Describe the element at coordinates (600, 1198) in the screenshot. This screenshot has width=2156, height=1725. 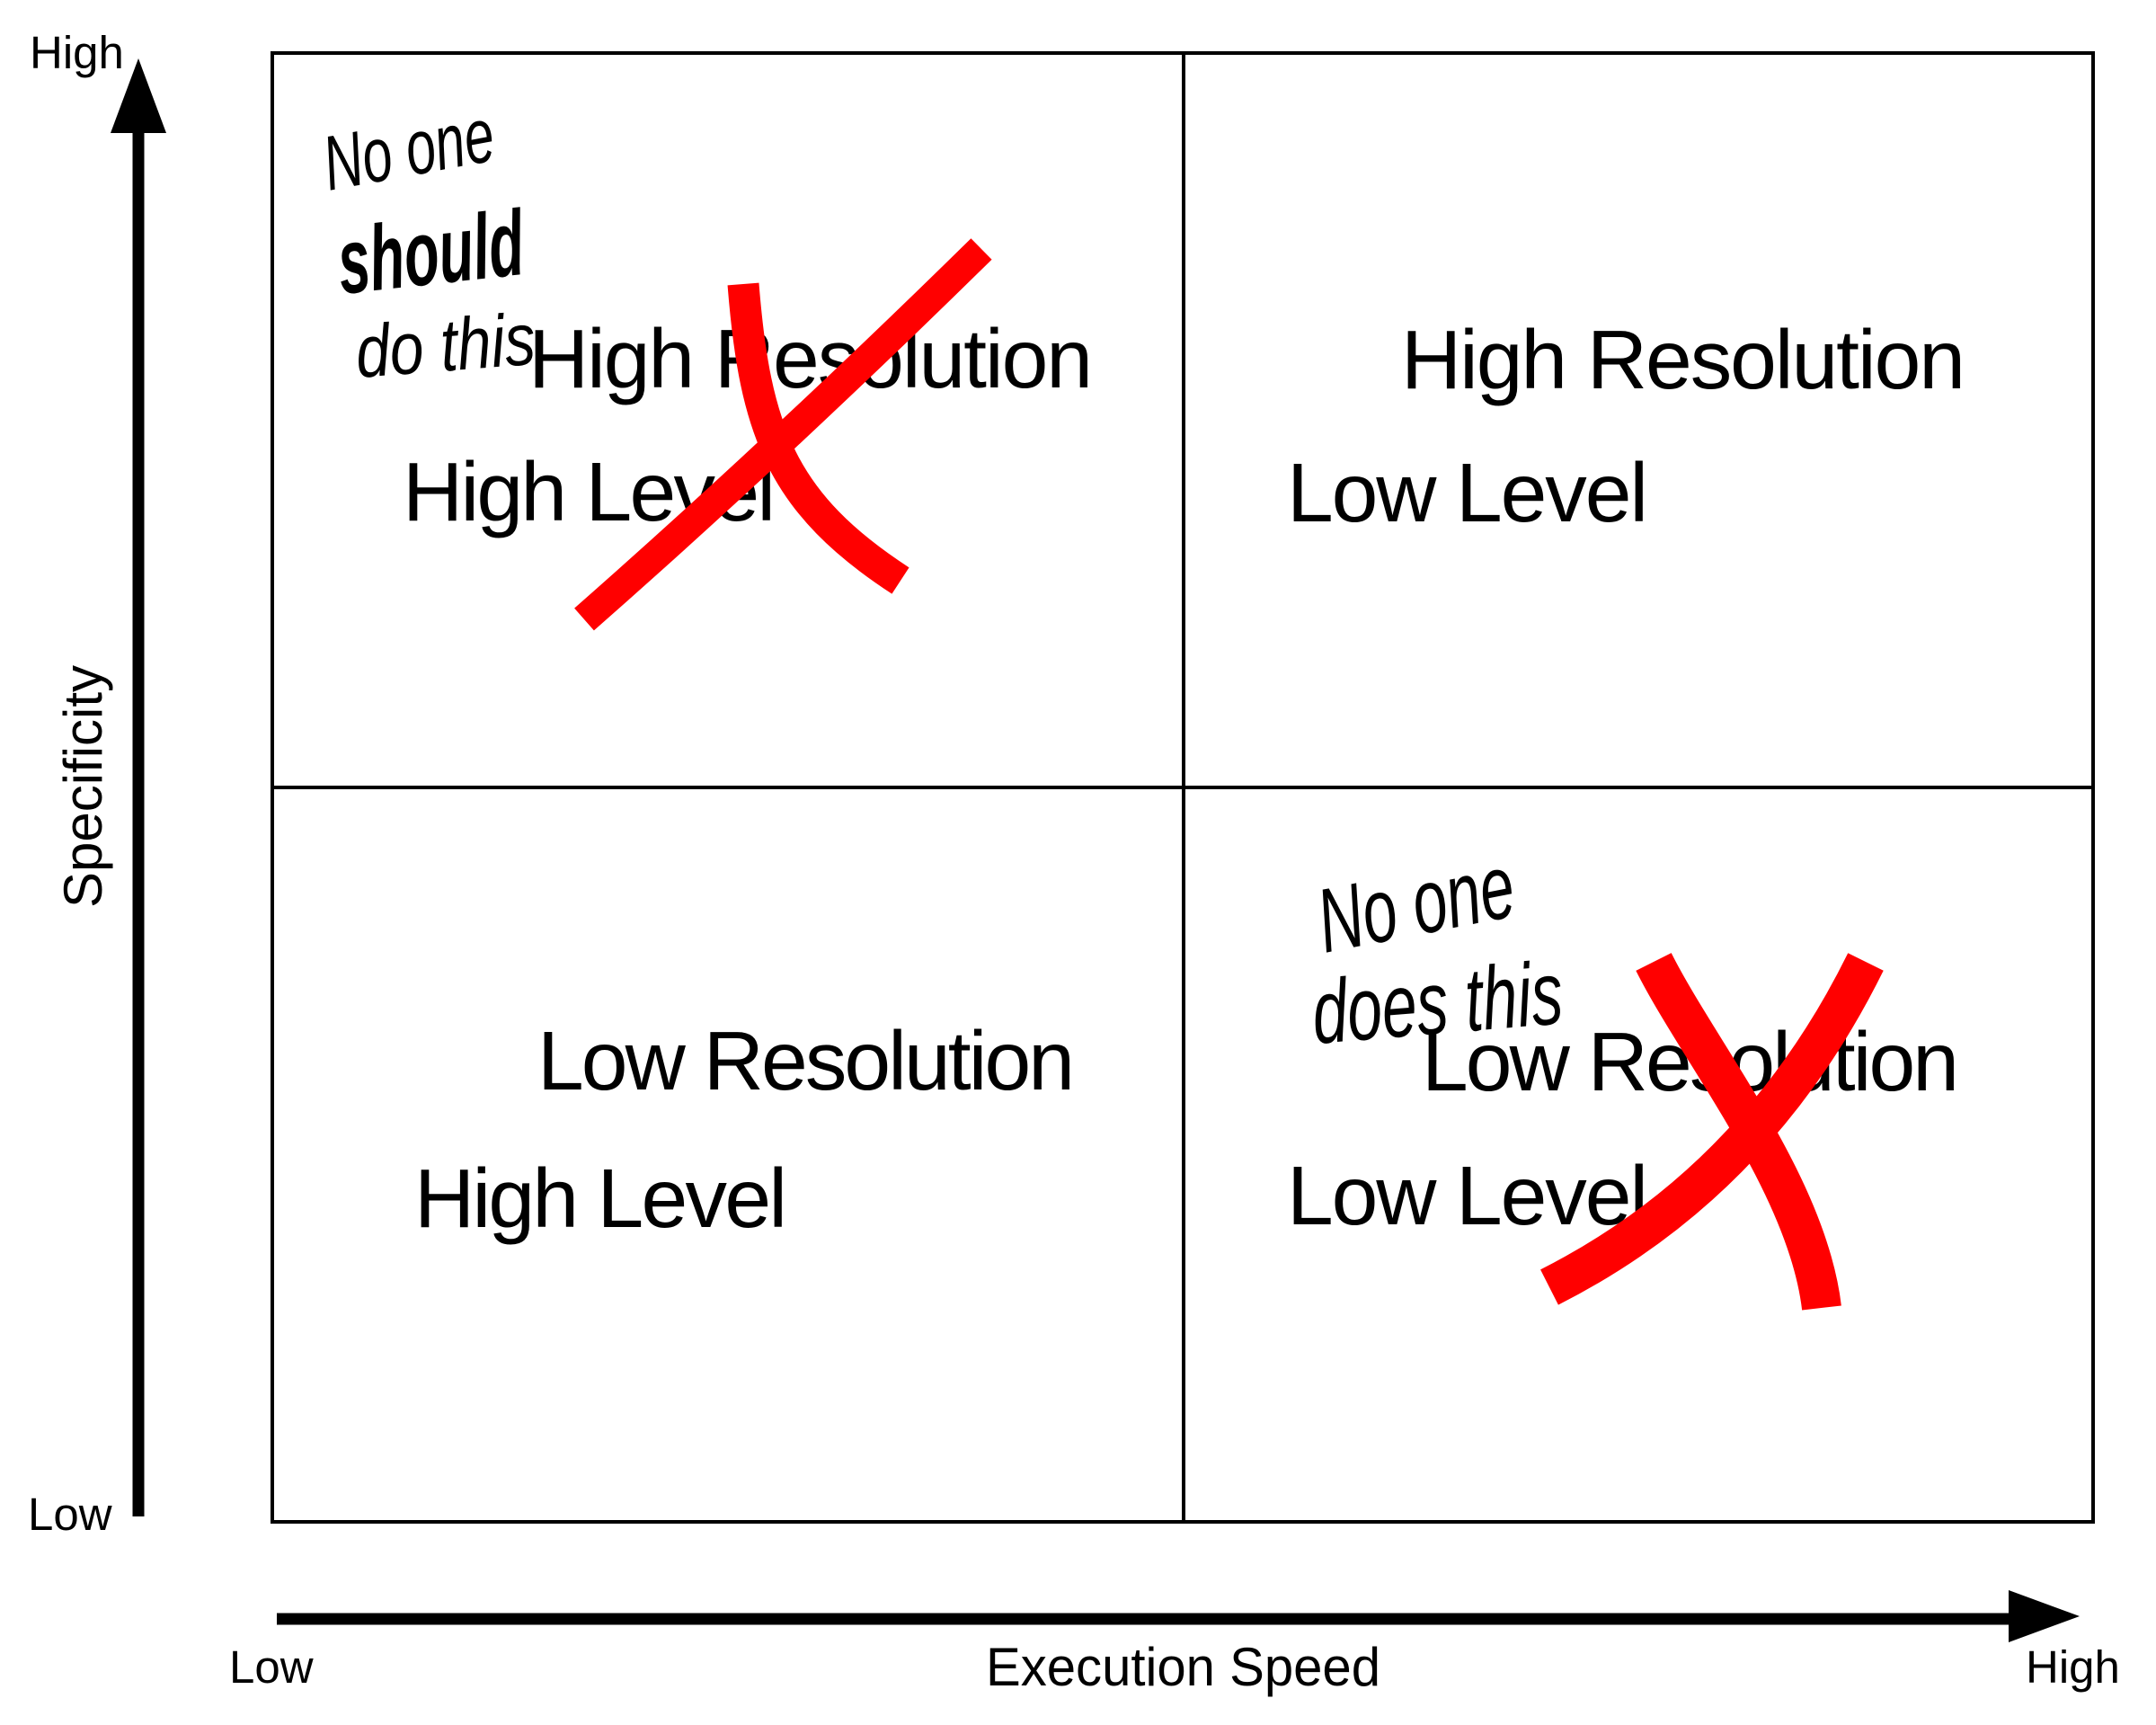
I see `svg-text: High Level` at that location.